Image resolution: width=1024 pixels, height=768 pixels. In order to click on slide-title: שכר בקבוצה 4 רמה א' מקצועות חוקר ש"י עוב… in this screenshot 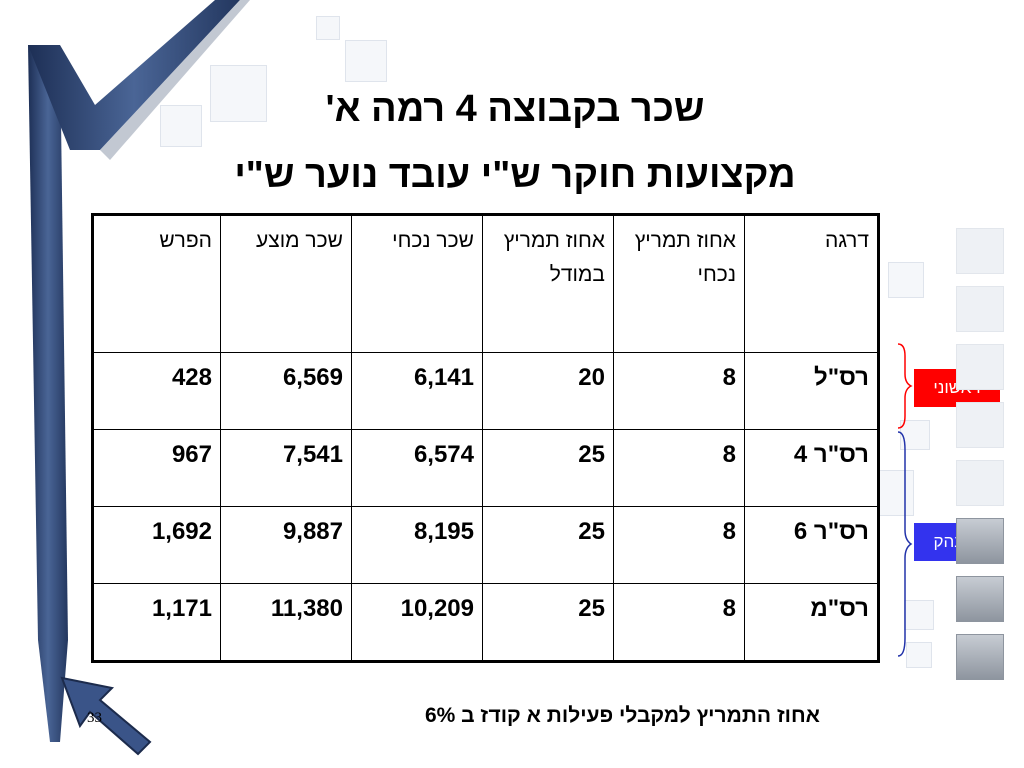, I will do `click(515, 142)`.